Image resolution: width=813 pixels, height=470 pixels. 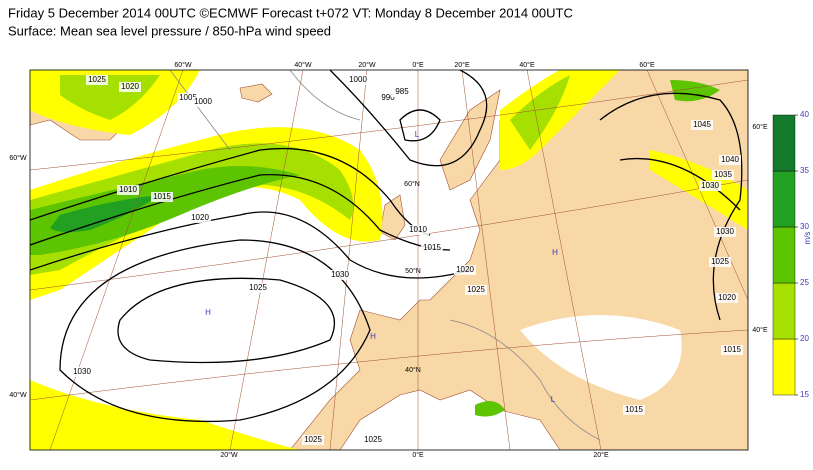 What do you see at coordinates (412, 184) in the screenshot?
I see `graticule-label: 60°N` at bounding box center [412, 184].